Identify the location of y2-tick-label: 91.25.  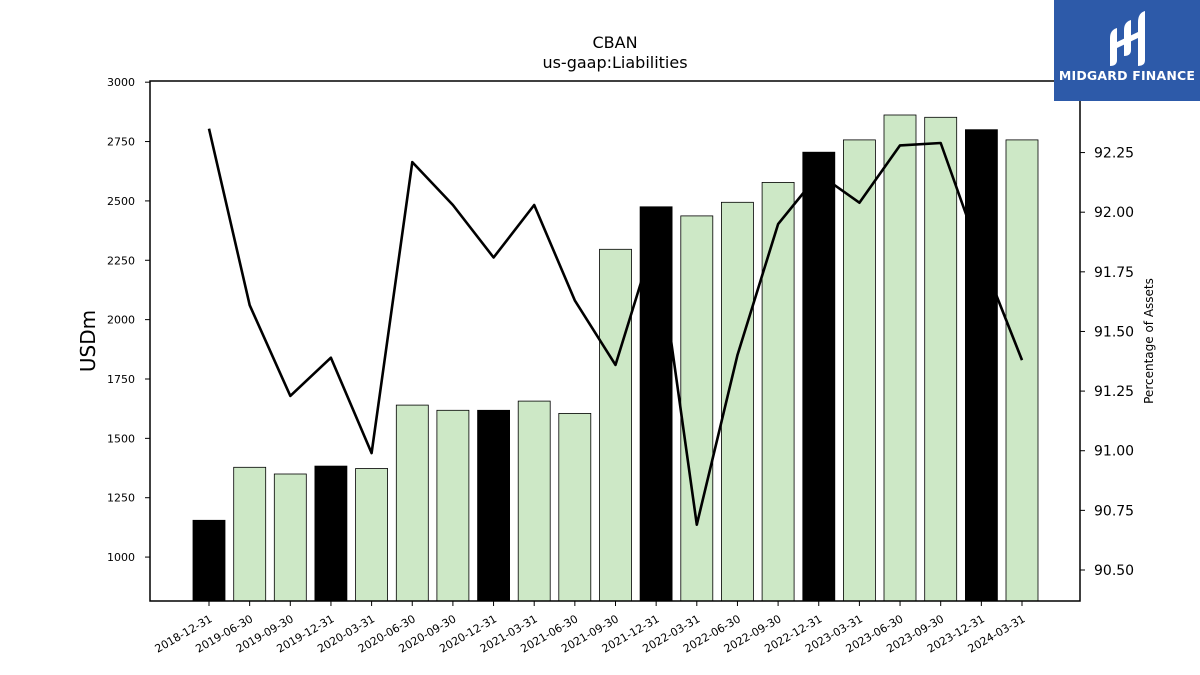
(1114, 392).